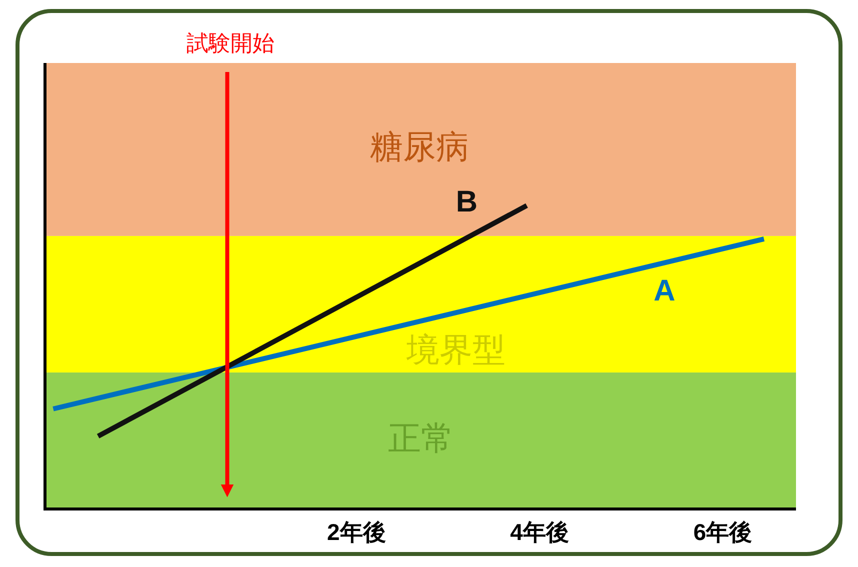 This screenshot has height=567, width=858. What do you see at coordinates (356, 532) in the screenshot?
I see `x-tick-label: 2年後` at bounding box center [356, 532].